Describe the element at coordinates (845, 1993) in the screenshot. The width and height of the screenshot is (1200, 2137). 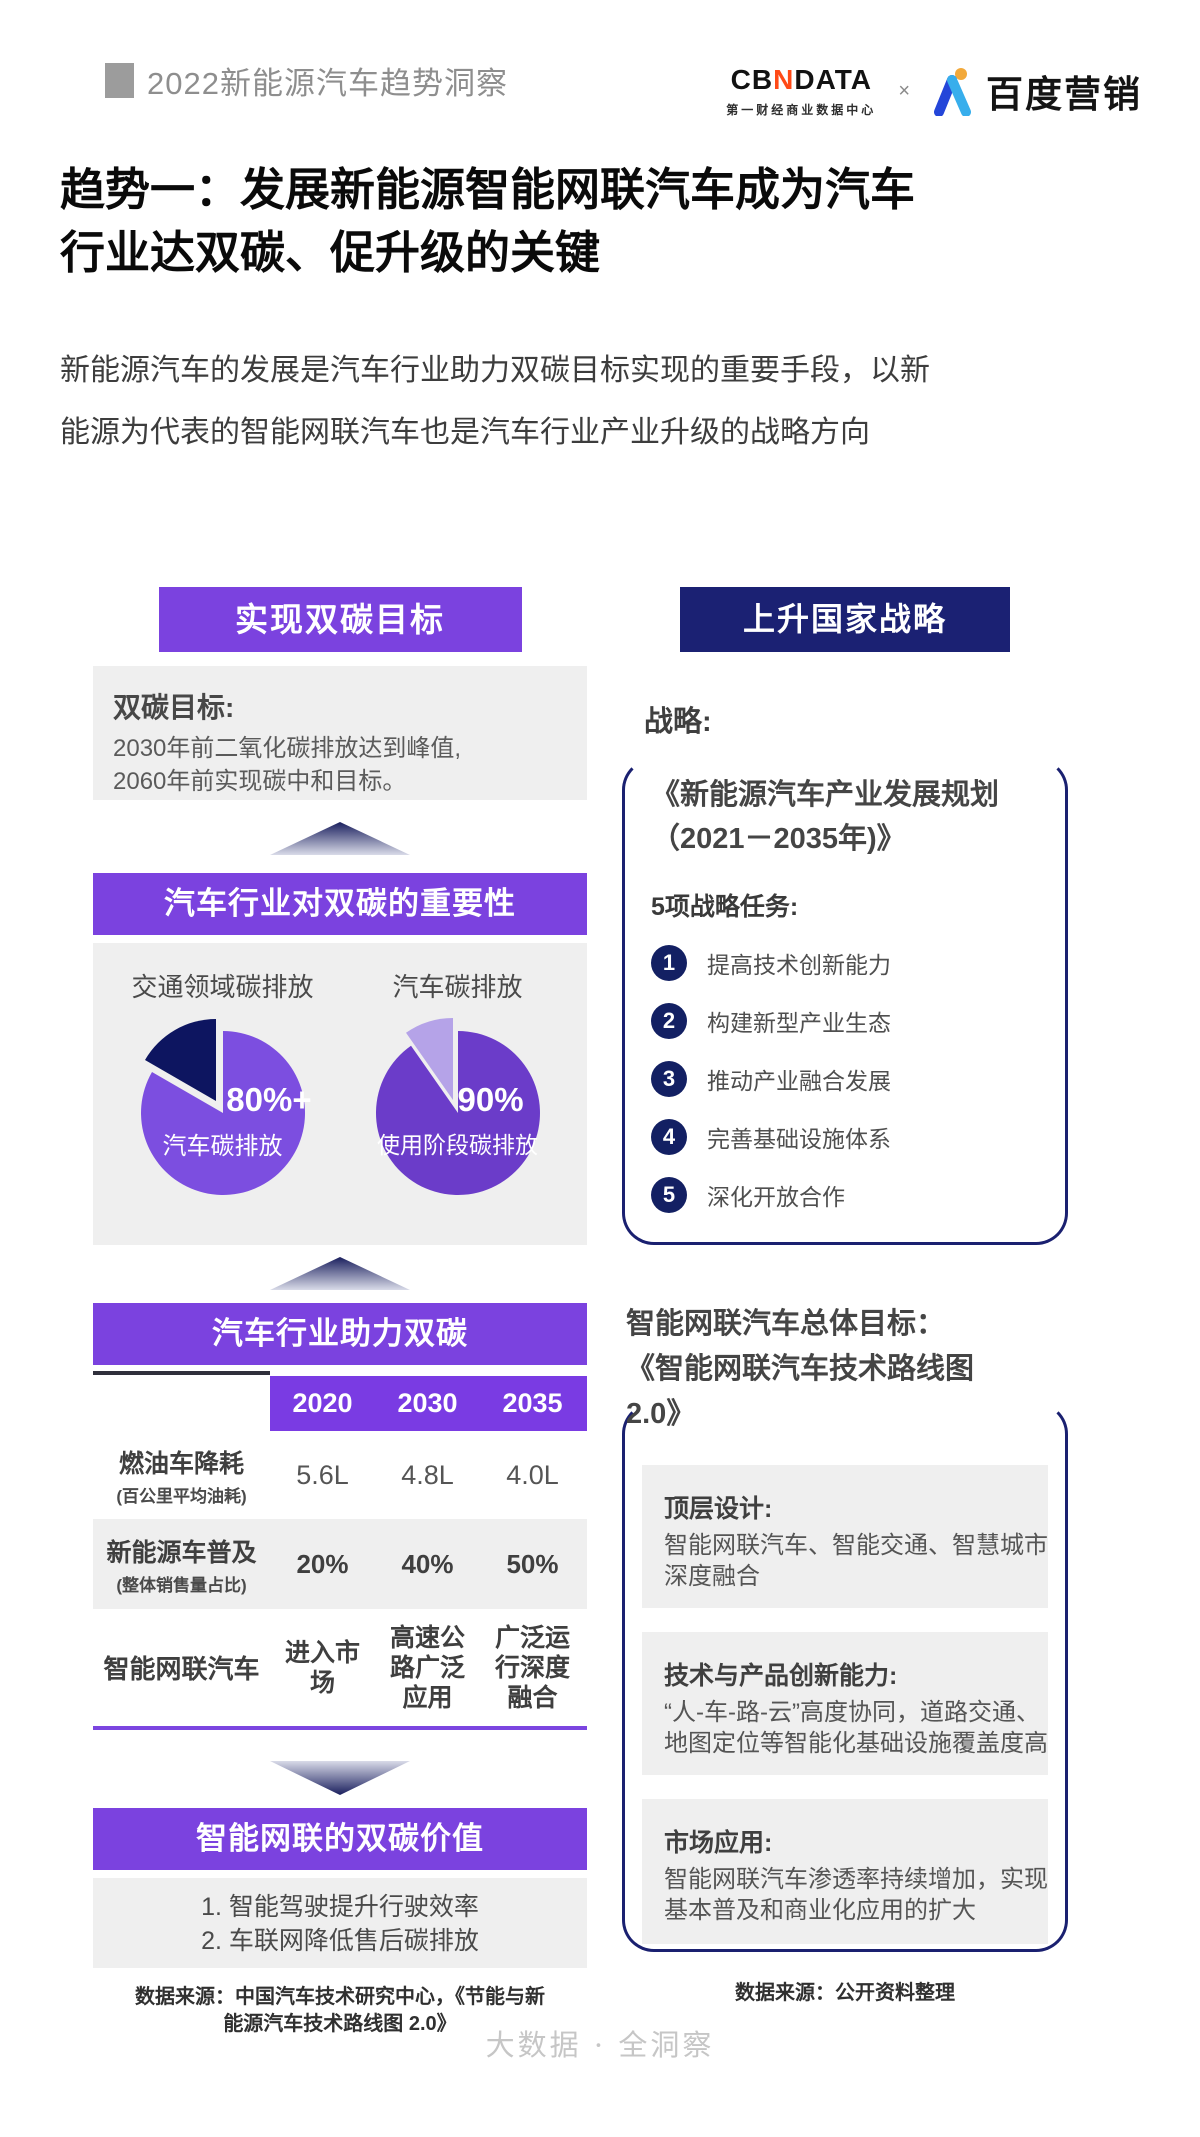
I see `source-note-right: 数据来源：公开资料整理` at that location.